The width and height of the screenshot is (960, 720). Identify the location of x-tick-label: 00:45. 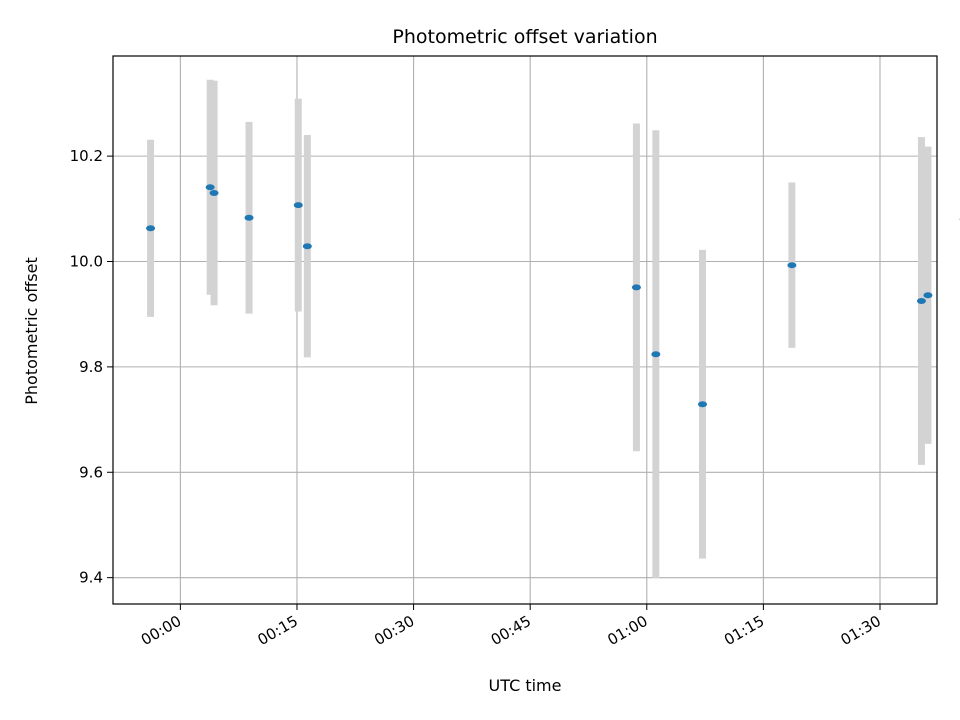
(511, 630).